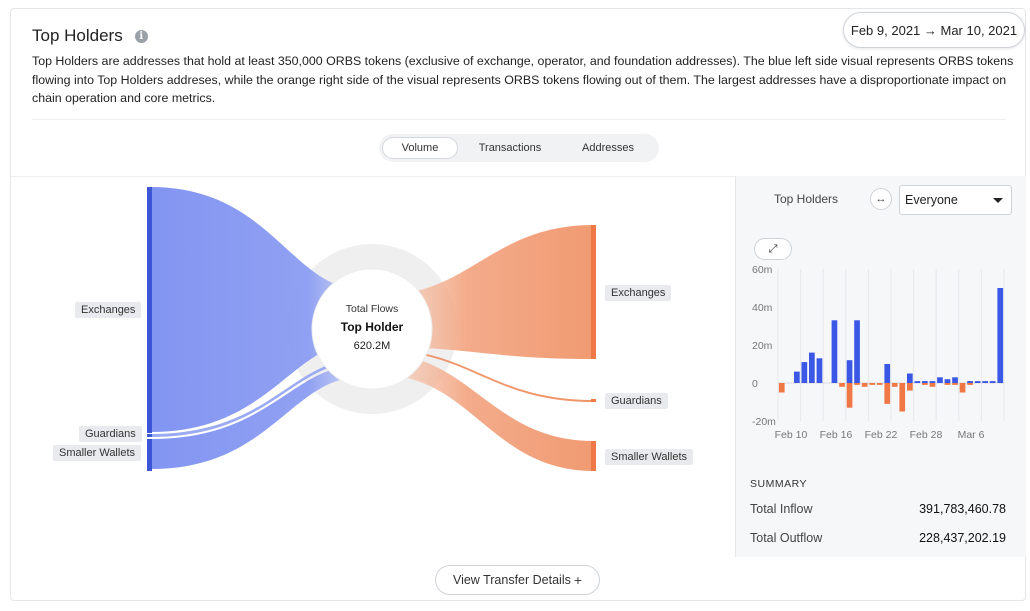 Image resolution: width=1030 pixels, height=611 pixels. What do you see at coordinates (649, 457) in the screenshot?
I see `right-label-smaller-wallets: Smaller Wallets` at bounding box center [649, 457].